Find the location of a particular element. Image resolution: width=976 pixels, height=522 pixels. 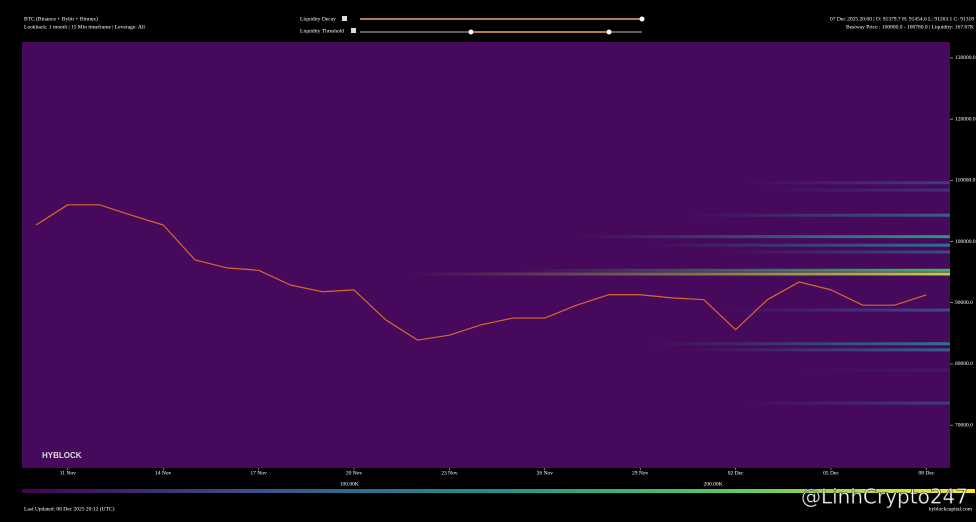

x-tick-label: 14 Nov is located at coordinates (163, 473).